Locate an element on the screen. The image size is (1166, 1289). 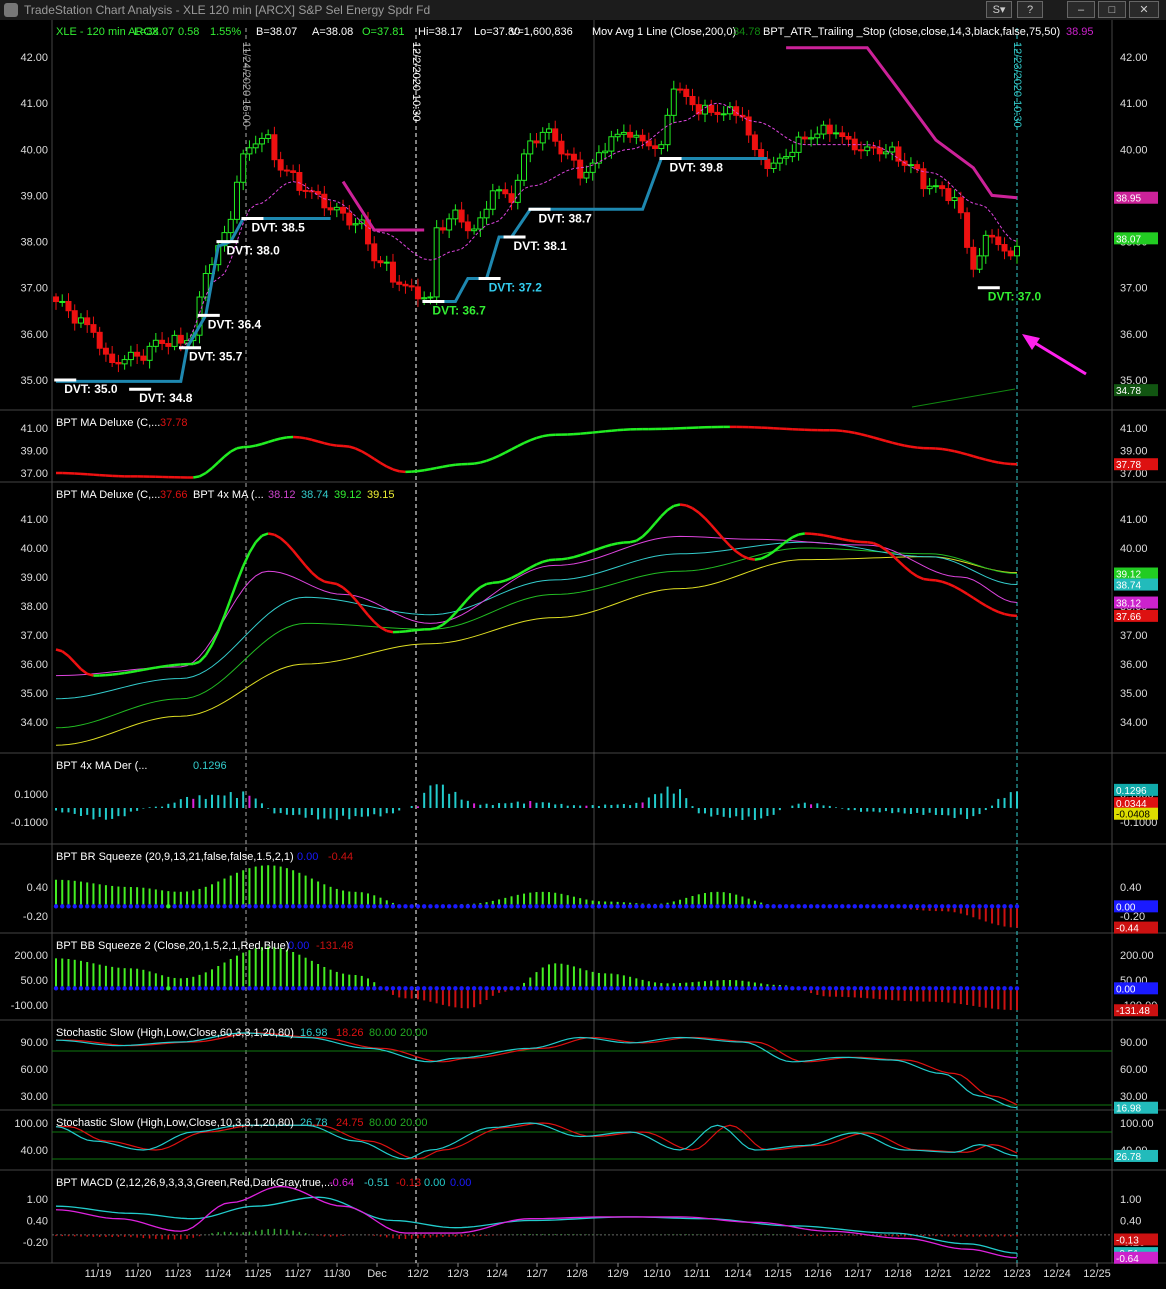
panel-4: 0.40 0.40 -0.20 -0.20 is located at coordinates (583, 908).